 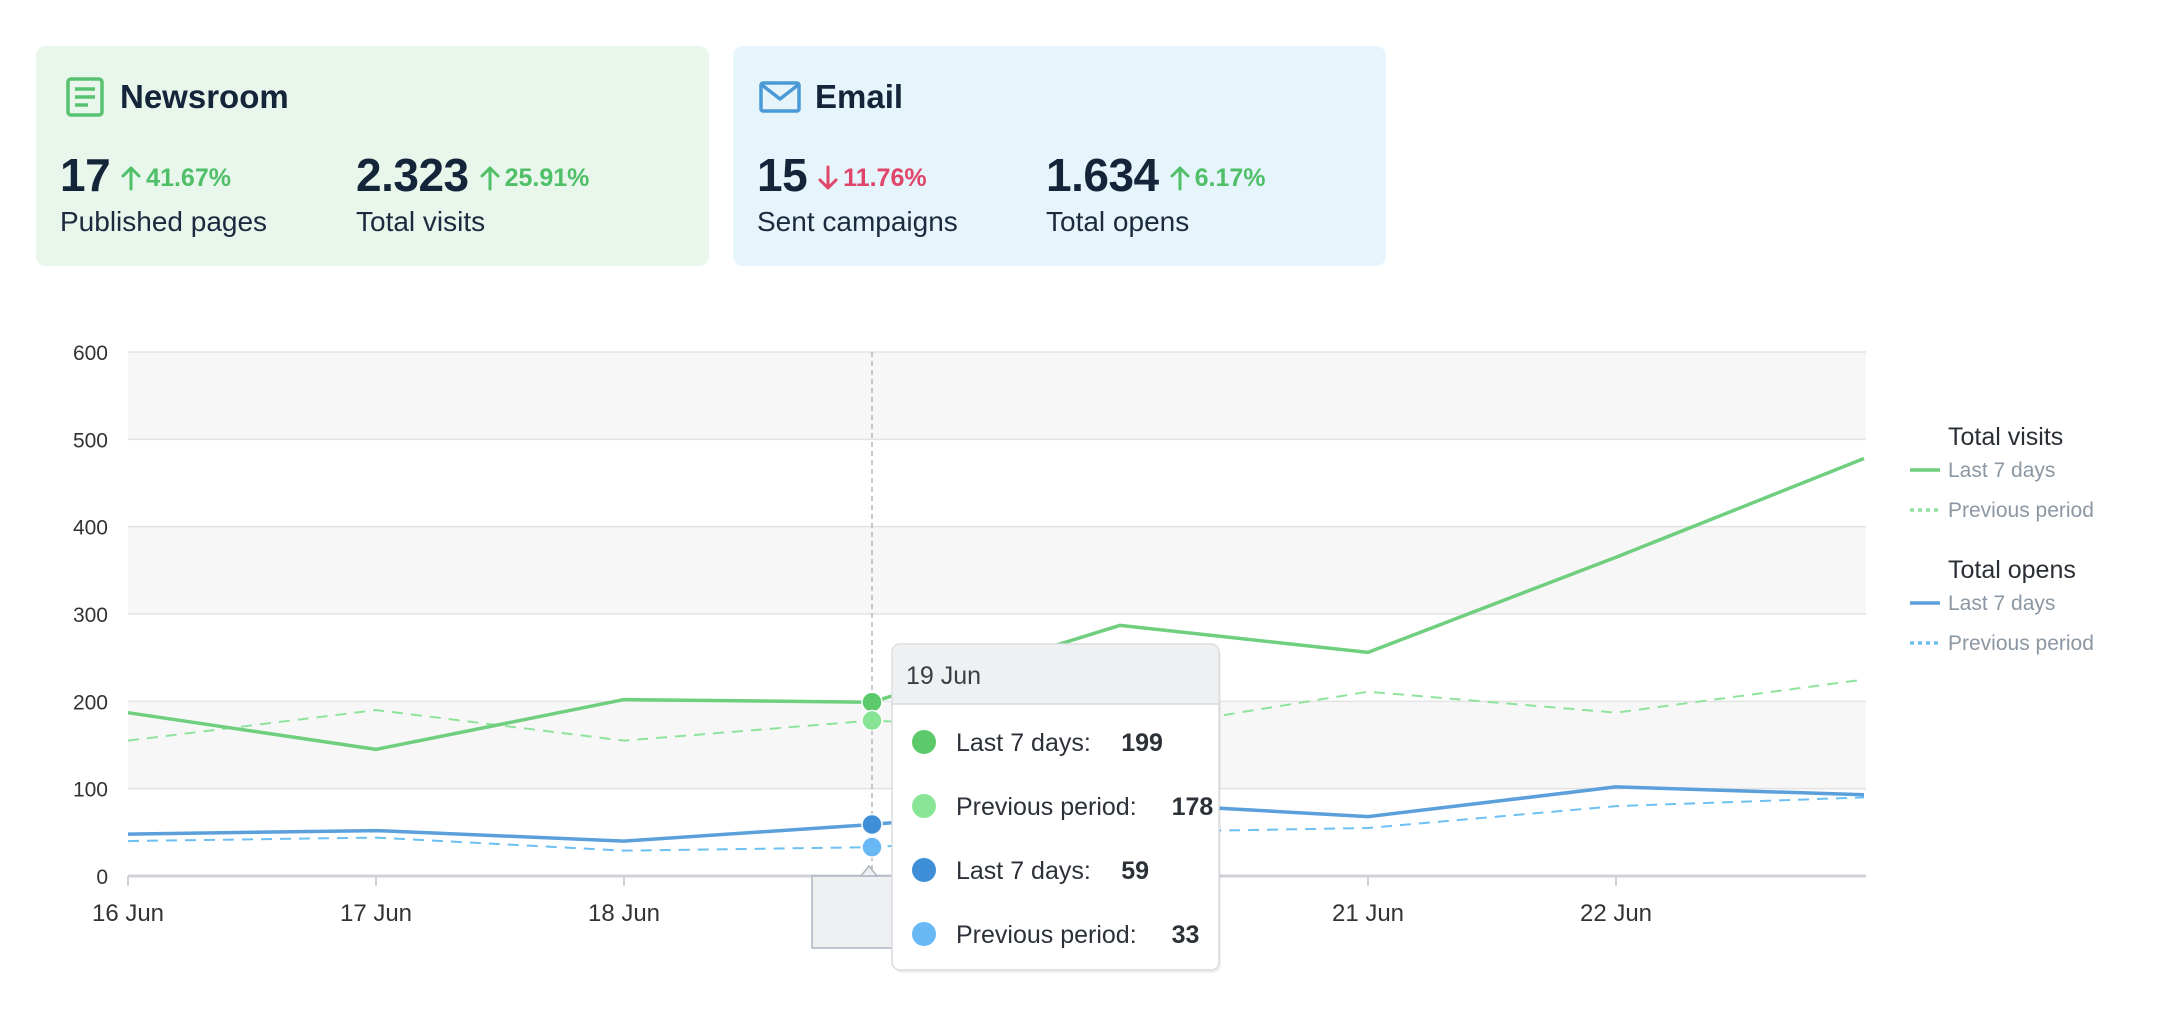 I want to click on y-tick-label: 500, so click(x=90, y=440).